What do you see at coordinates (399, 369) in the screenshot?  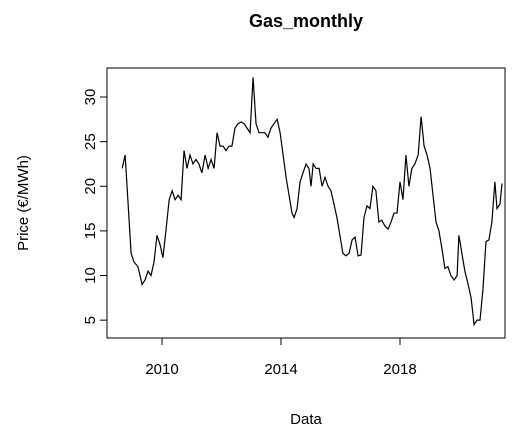 I see `x-tick-label: 2018` at bounding box center [399, 369].